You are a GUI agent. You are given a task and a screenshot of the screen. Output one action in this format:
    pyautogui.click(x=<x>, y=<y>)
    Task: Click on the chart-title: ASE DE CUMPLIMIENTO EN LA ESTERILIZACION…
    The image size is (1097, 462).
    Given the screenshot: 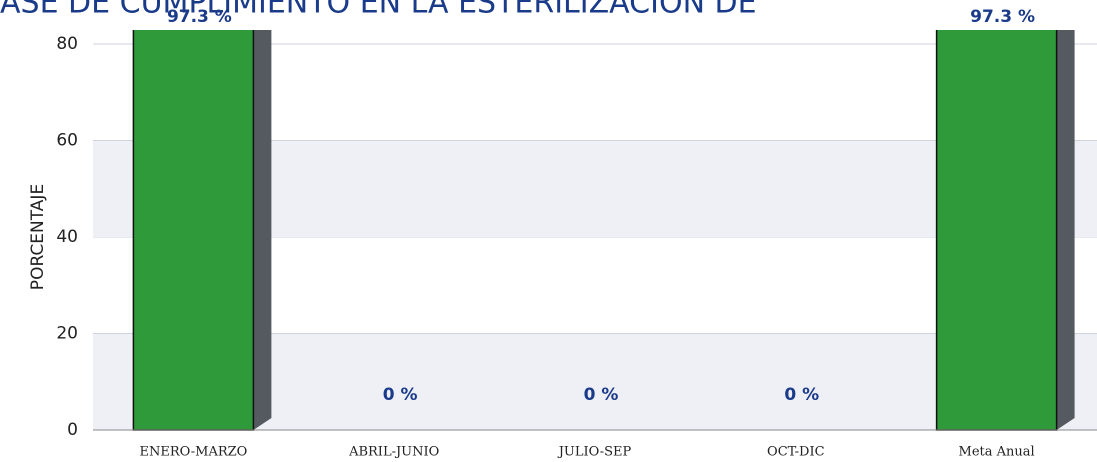 What is the action you would take?
    pyautogui.click(x=378, y=10)
    